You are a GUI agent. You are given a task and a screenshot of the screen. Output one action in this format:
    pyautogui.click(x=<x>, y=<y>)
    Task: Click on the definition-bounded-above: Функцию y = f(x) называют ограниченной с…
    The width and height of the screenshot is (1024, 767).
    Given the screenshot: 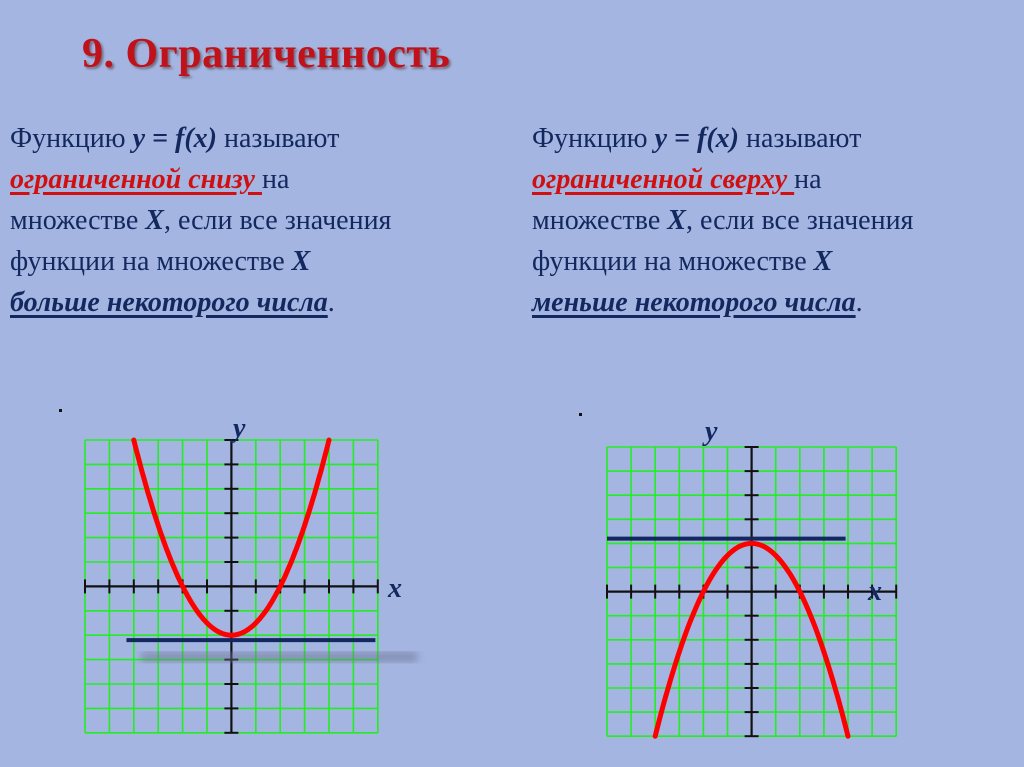 What is the action you would take?
    pyautogui.click(x=777, y=220)
    